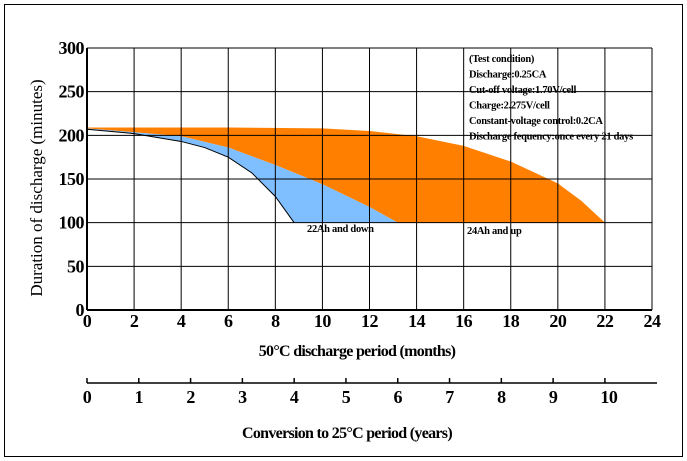  I want to click on x-tick-label: 24, so click(653, 321).